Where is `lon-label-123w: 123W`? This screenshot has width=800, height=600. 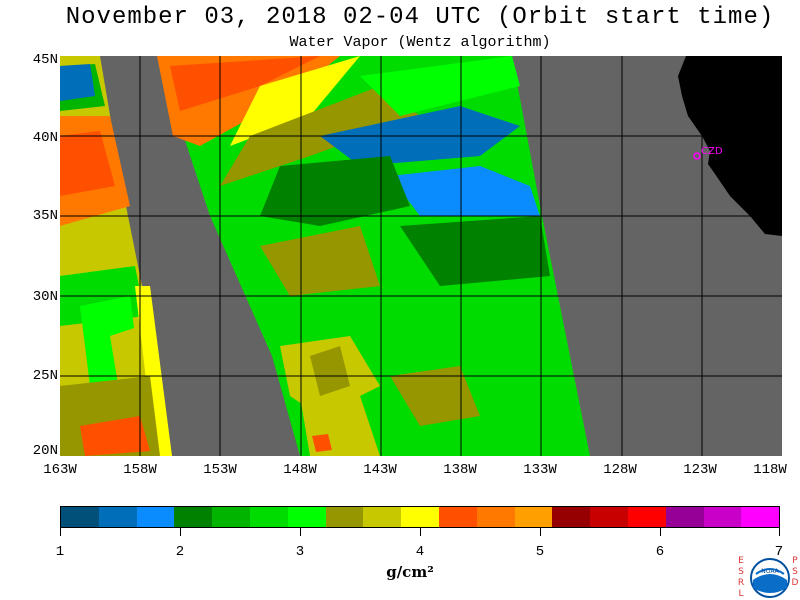 lon-label-123w: 123W is located at coordinates (700, 470).